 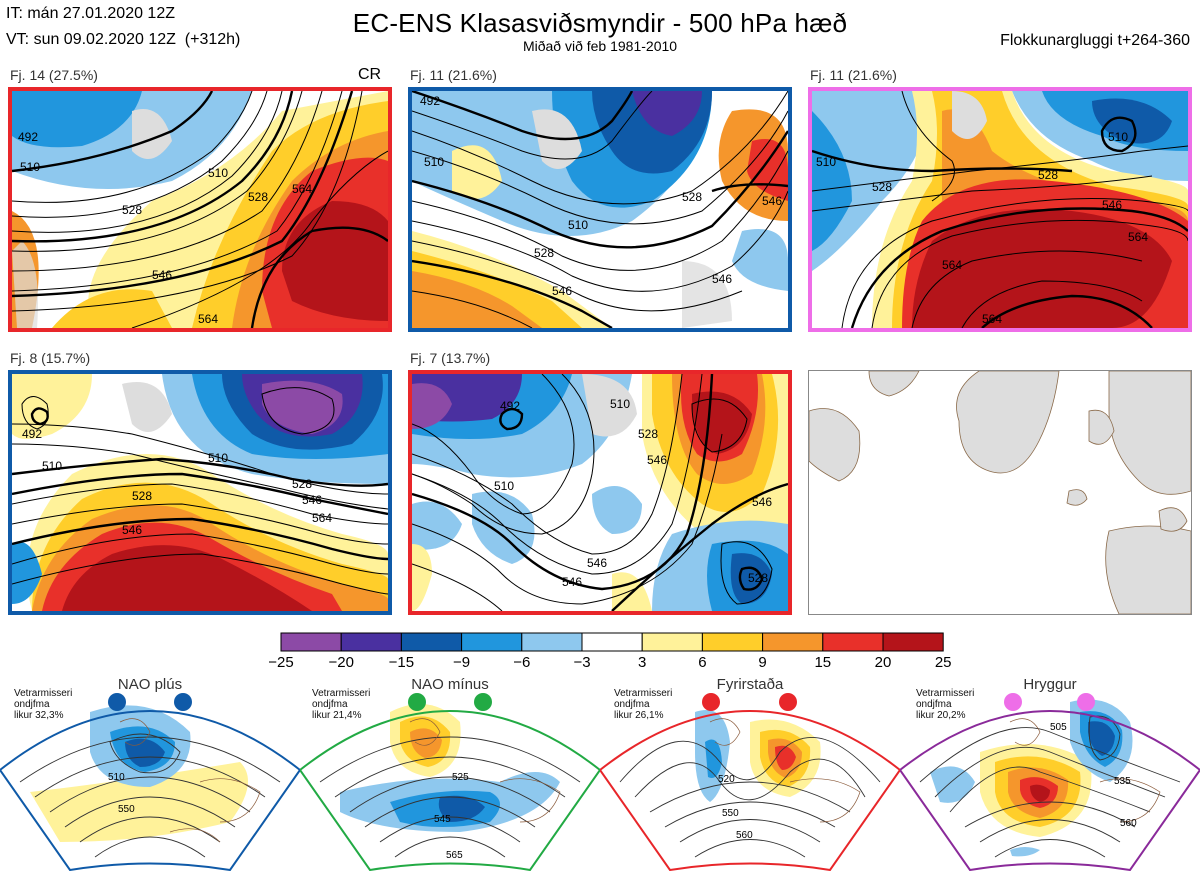 What do you see at coordinates (853, 75) in the screenshot?
I see `panel-3-label: Fj. 11 (21.6%)` at bounding box center [853, 75].